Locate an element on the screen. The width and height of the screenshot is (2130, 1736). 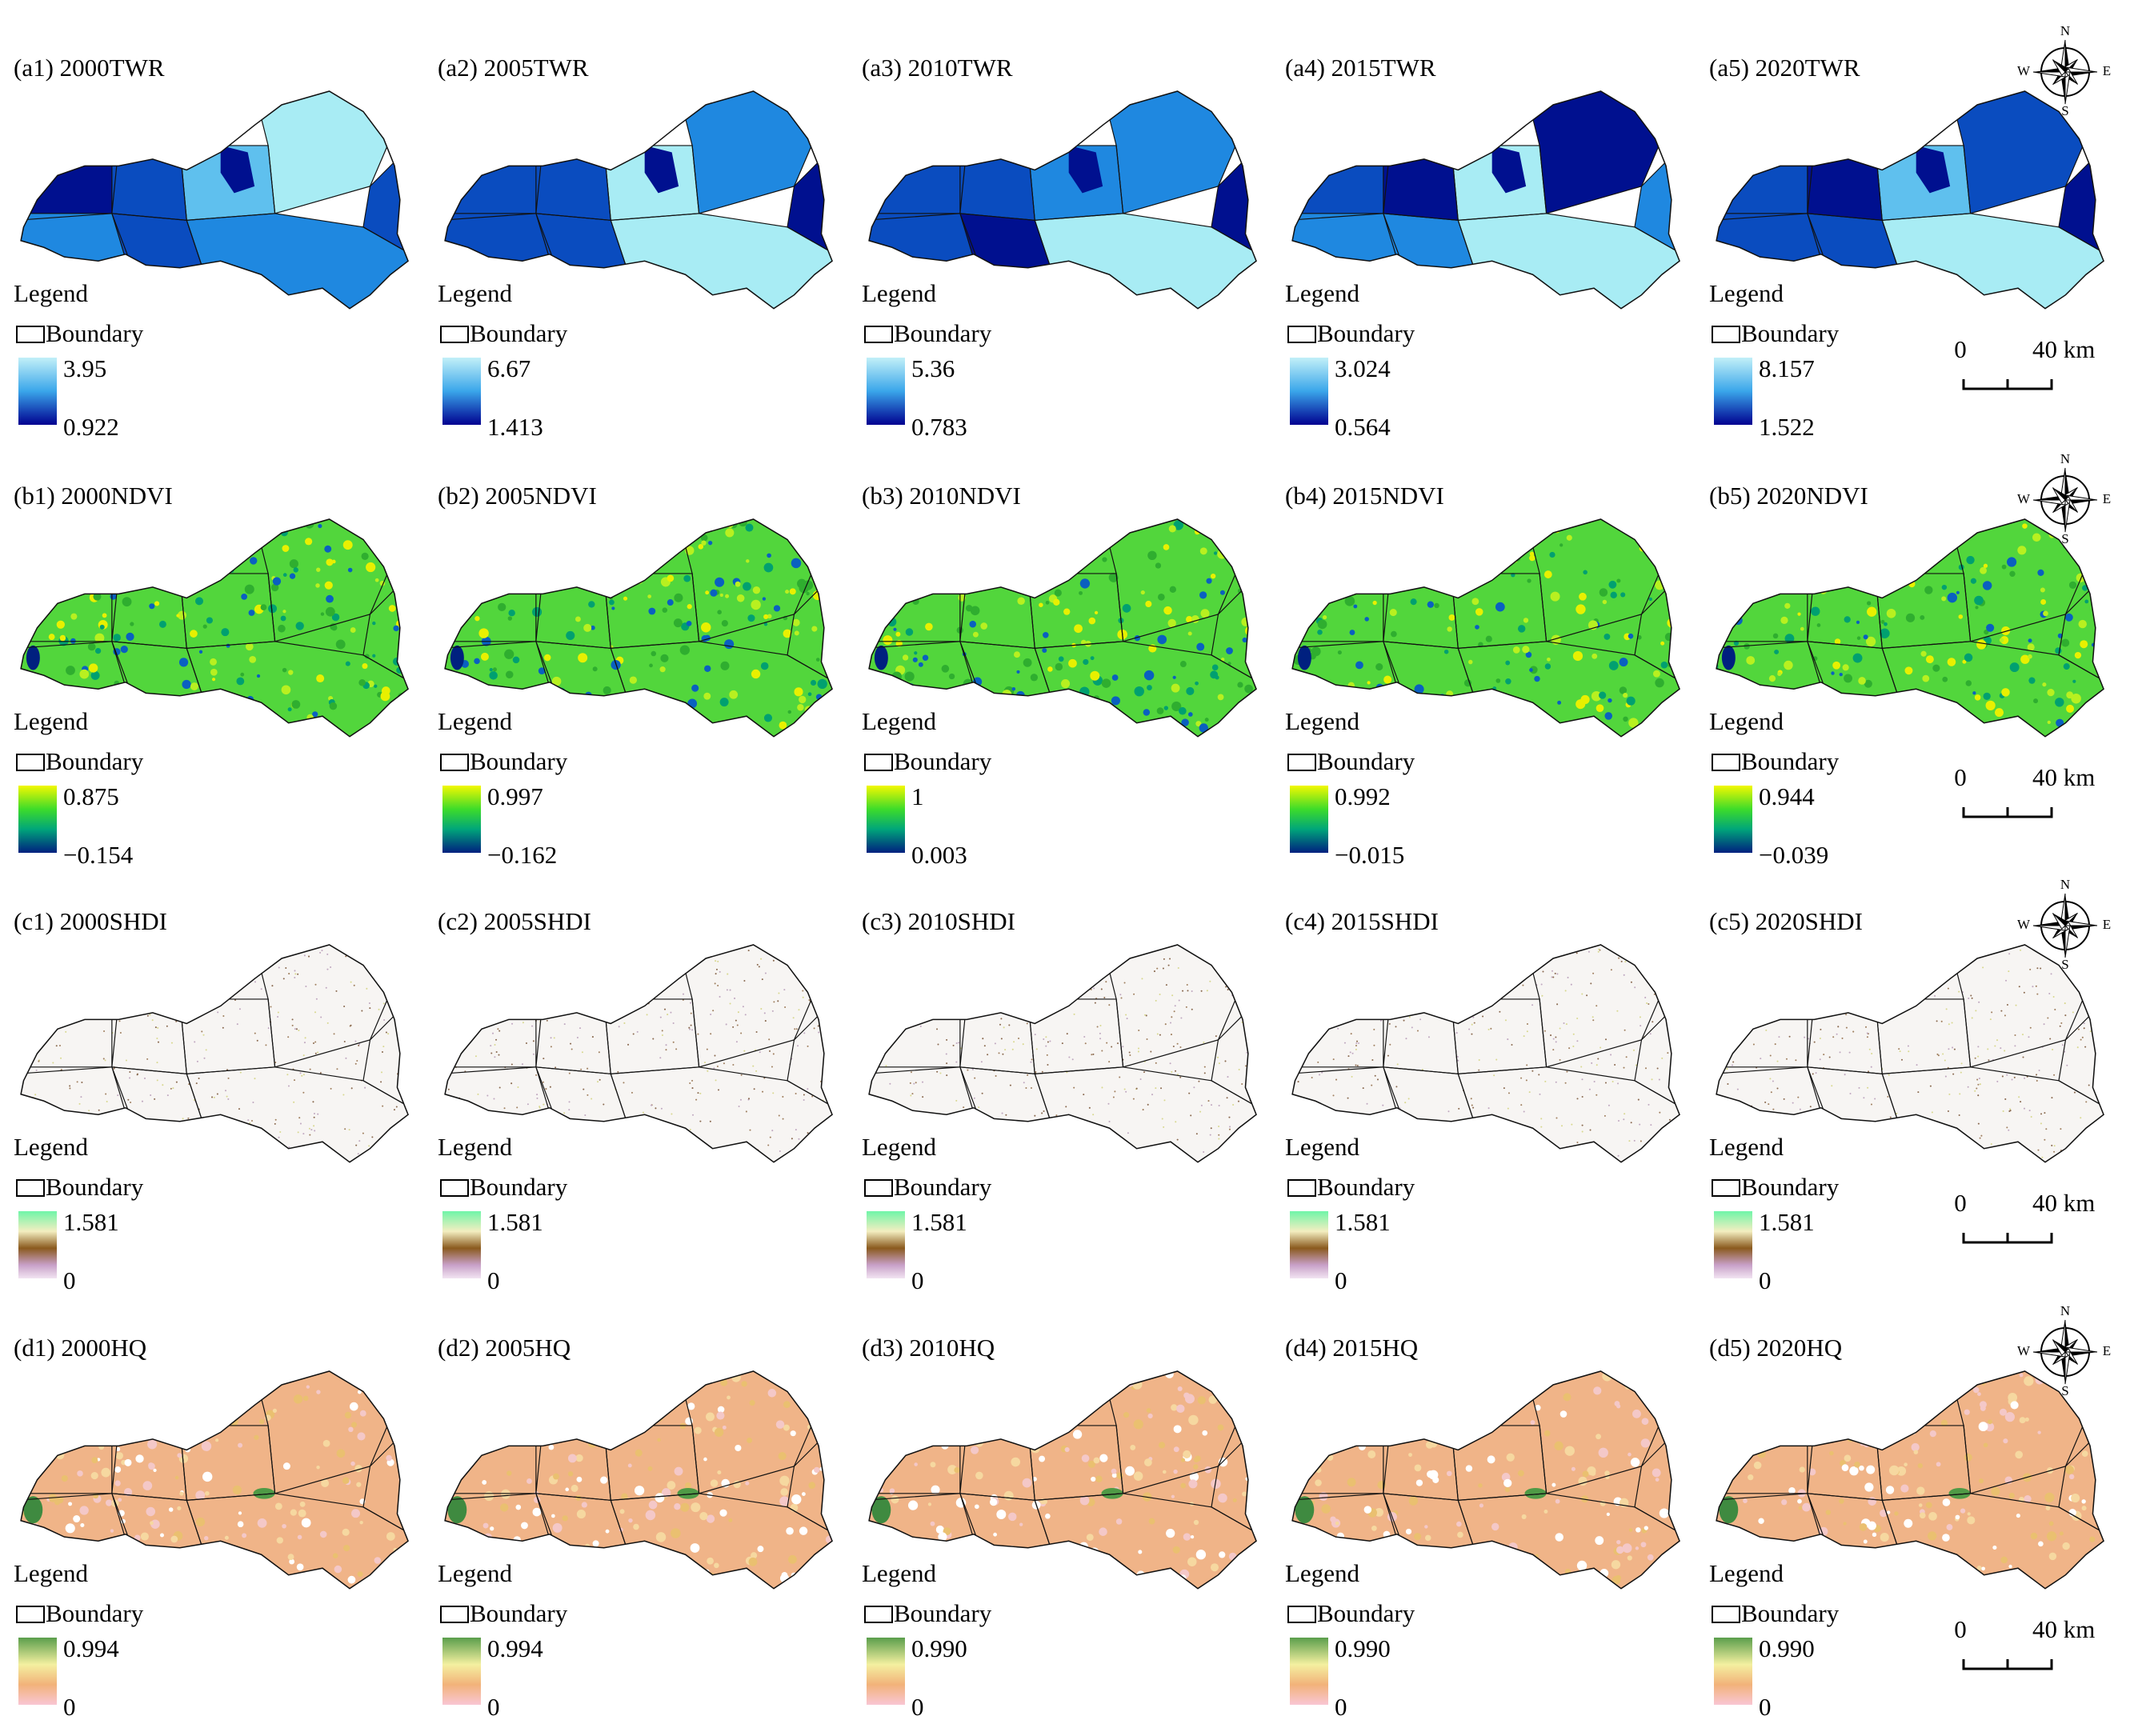
legend-max: 6.67 is located at coordinates (508, 368).